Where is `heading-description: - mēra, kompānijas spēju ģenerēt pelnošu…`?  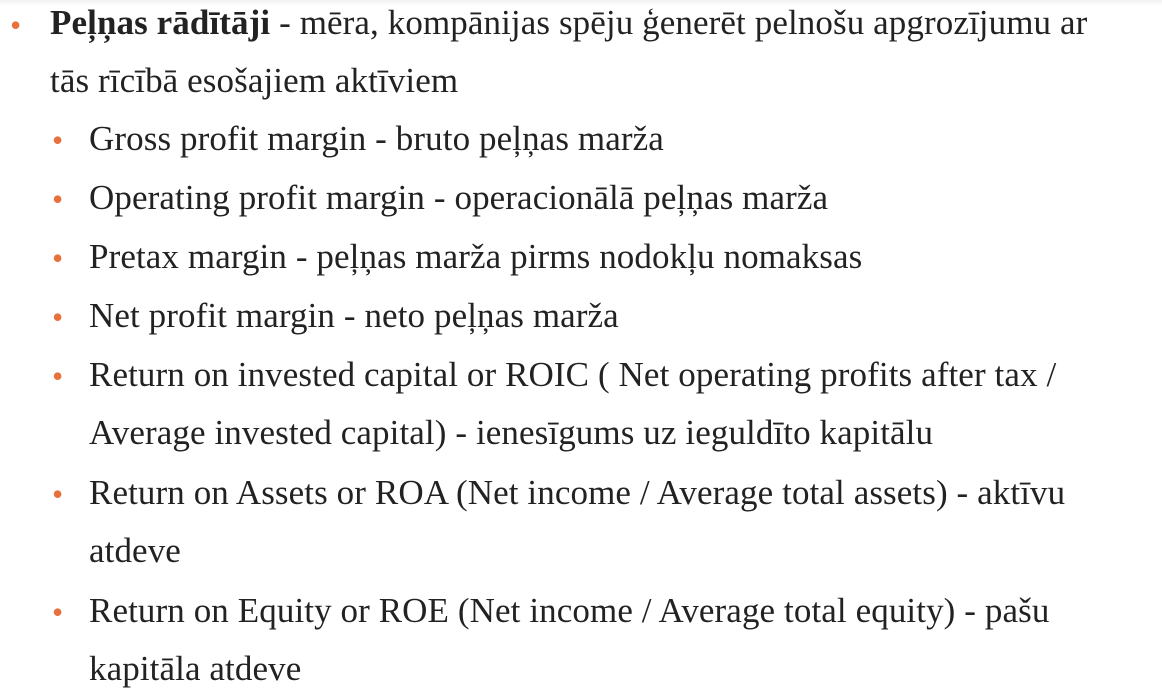 heading-description: - mēra, kompānijas spēju ģenerēt pelnošu… is located at coordinates (679, 22).